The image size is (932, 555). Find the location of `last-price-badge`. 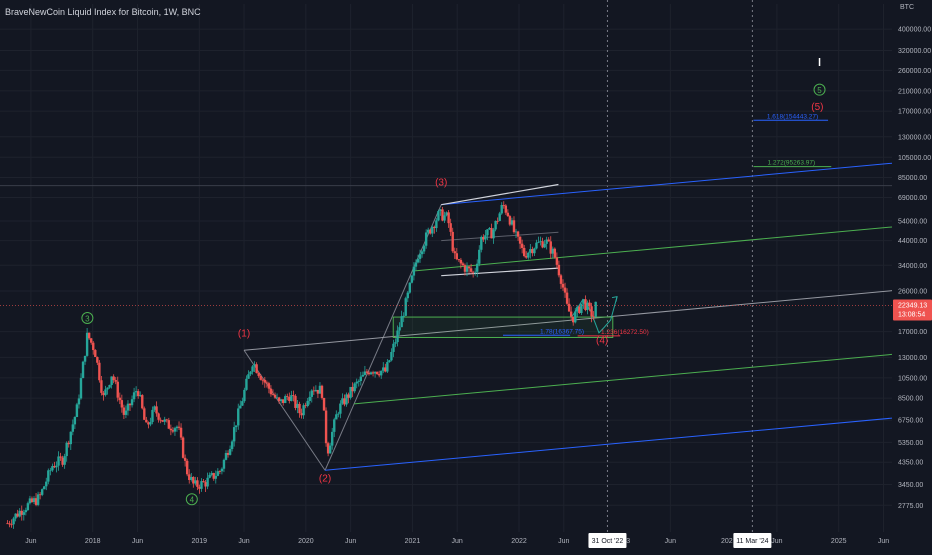

last-price-badge is located at coordinates (912, 310).